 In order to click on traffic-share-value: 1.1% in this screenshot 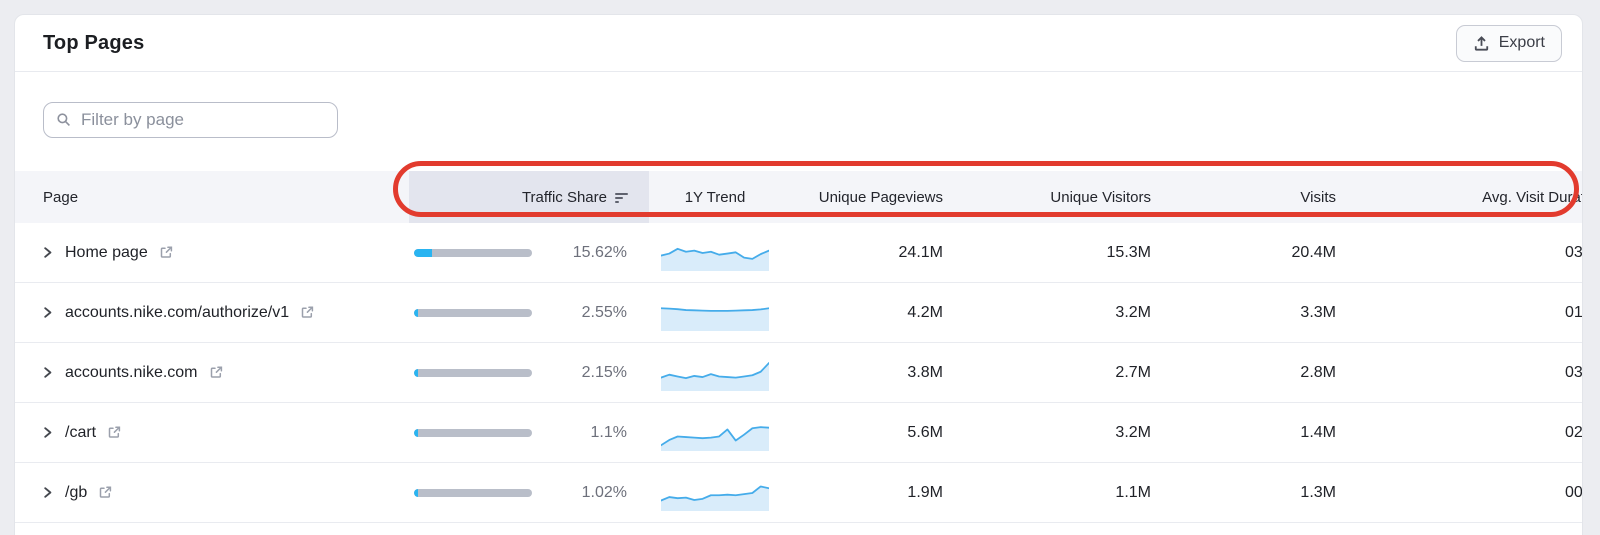, I will do `click(608, 432)`.